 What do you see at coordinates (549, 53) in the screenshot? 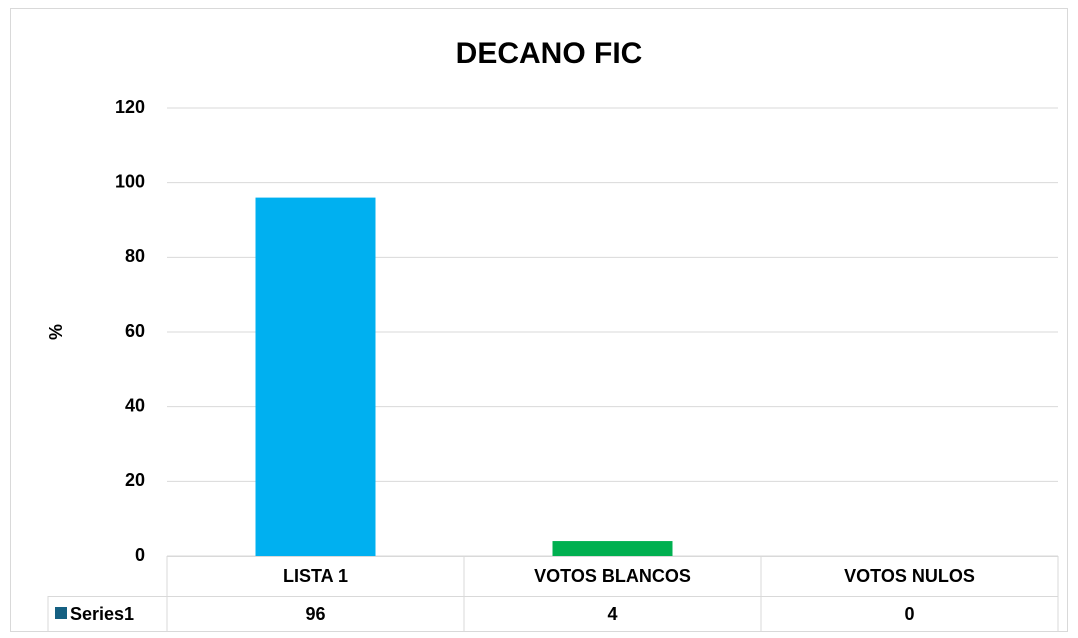
I see `chart-title: DECANO FIC` at bounding box center [549, 53].